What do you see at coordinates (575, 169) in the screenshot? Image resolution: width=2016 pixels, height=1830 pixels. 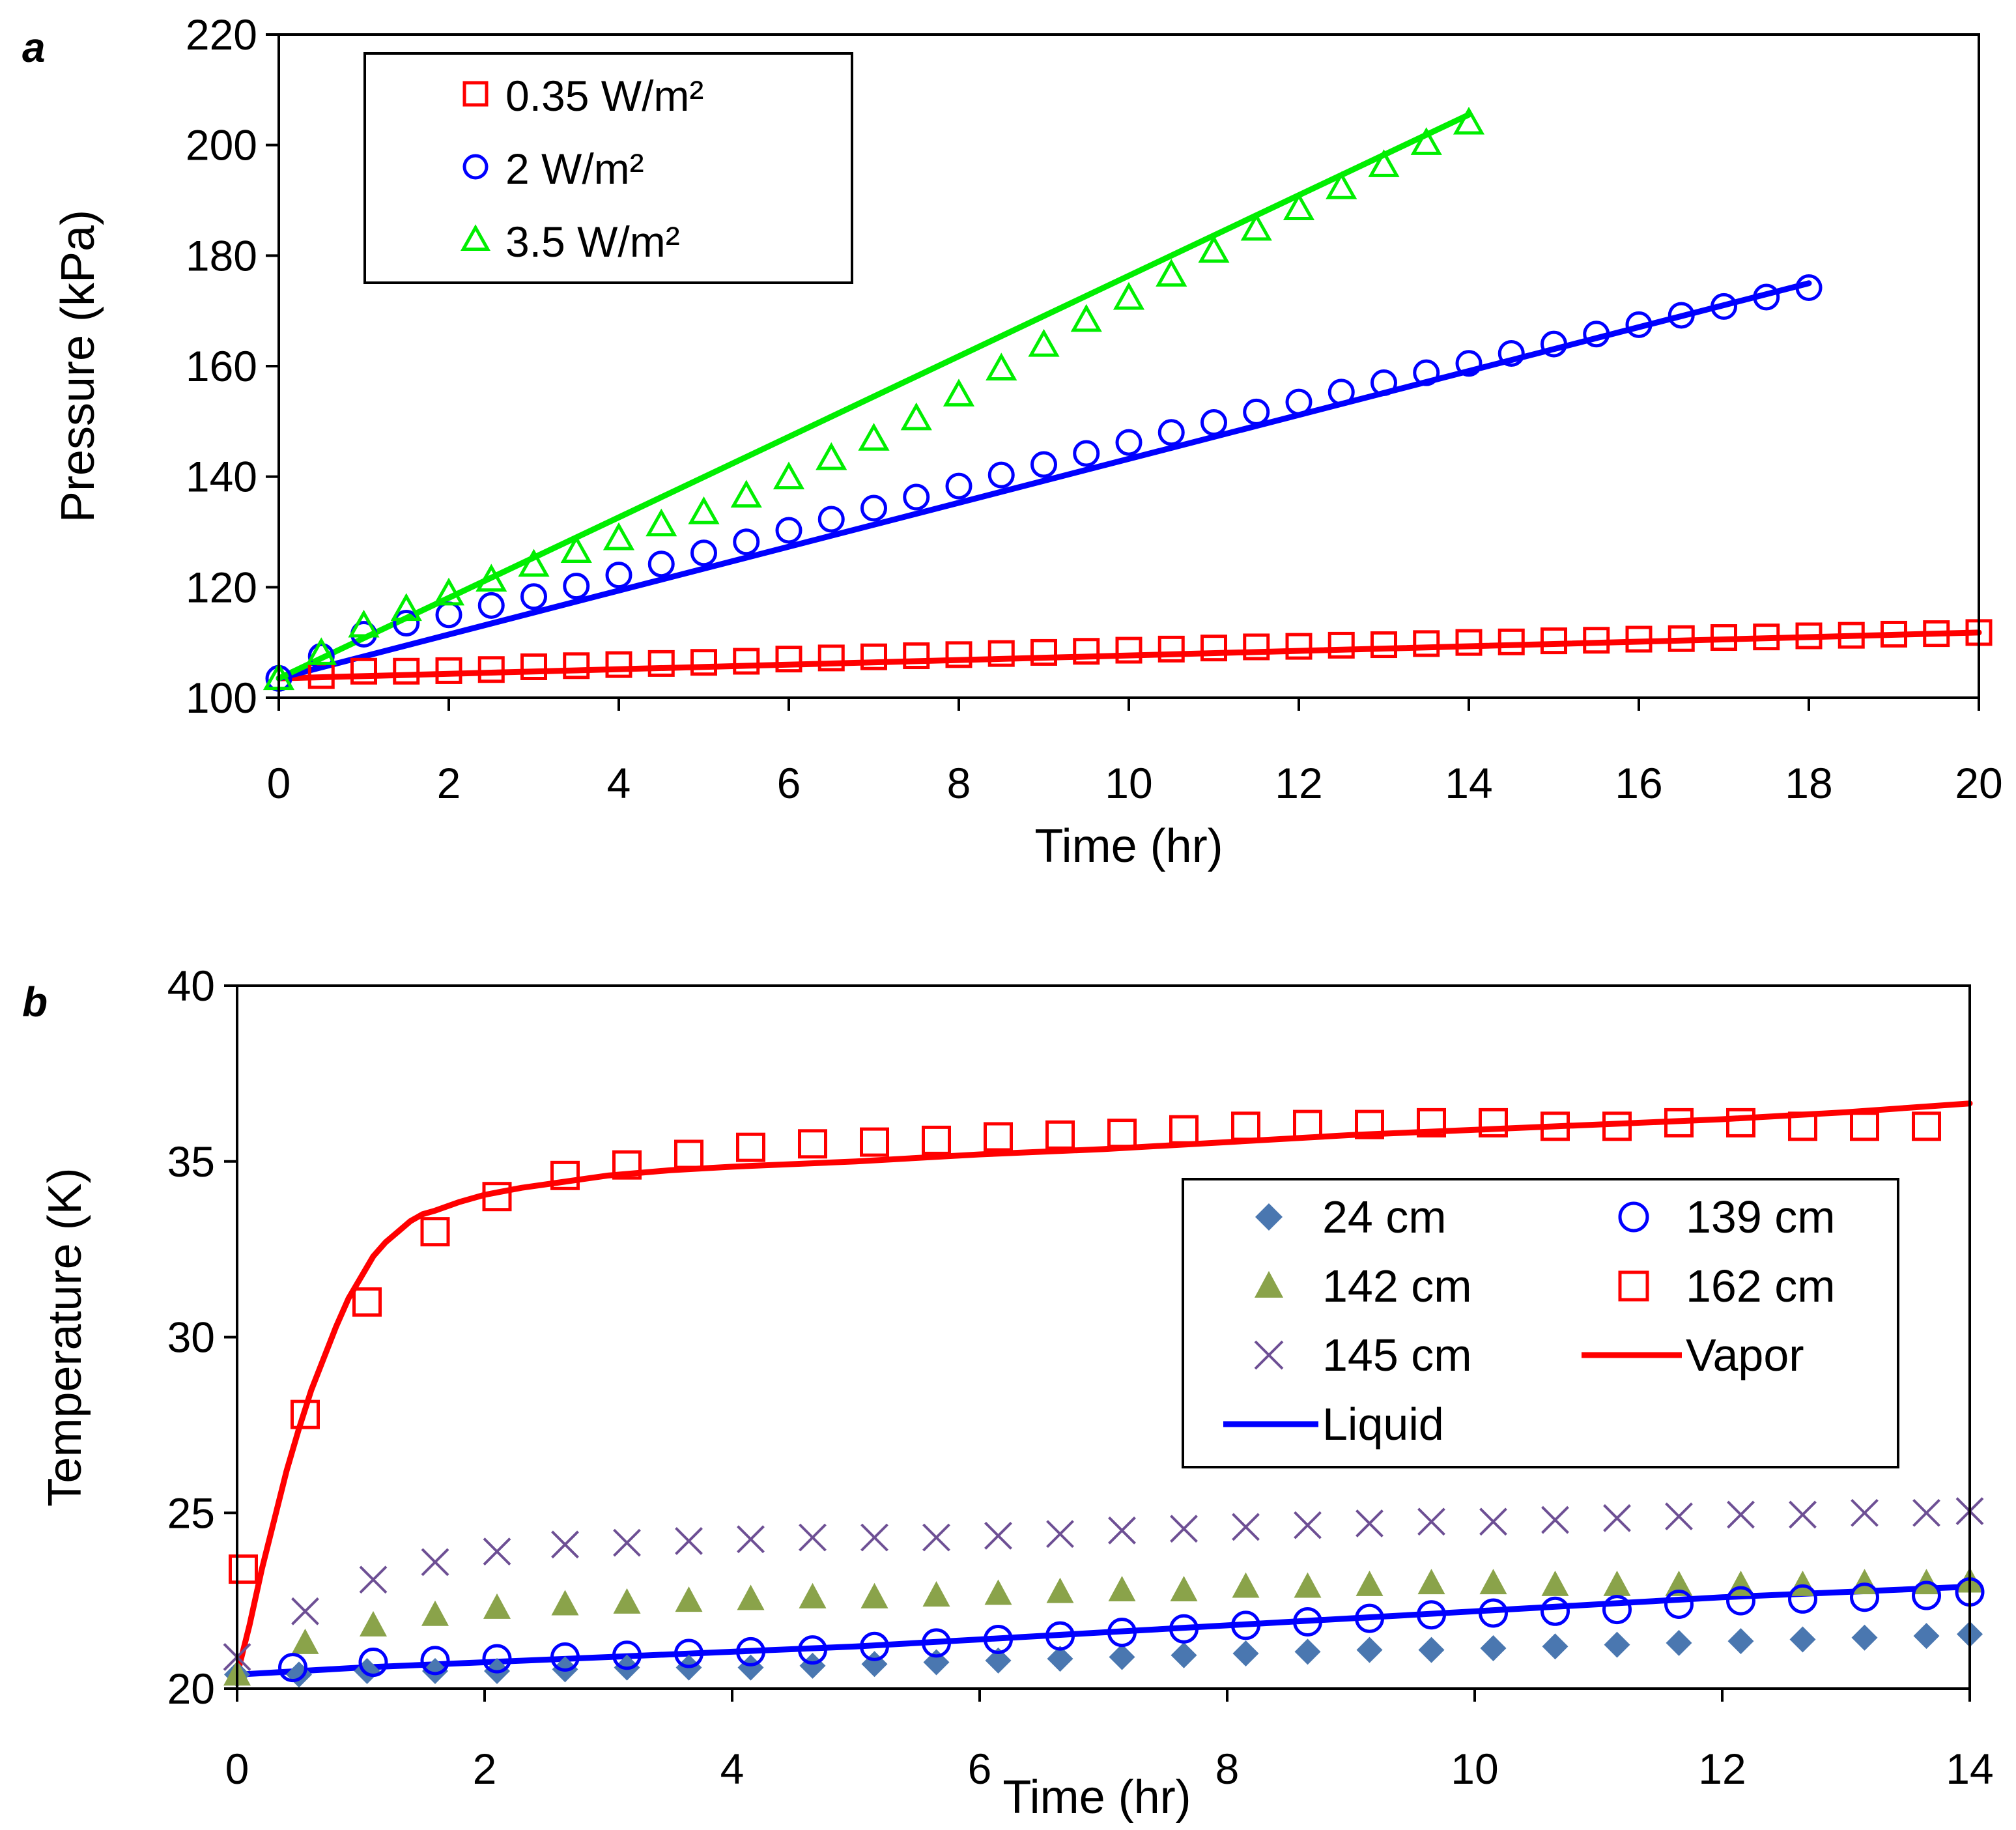 I see `legend-label: 2 W/m²` at bounding box center [575, 169].